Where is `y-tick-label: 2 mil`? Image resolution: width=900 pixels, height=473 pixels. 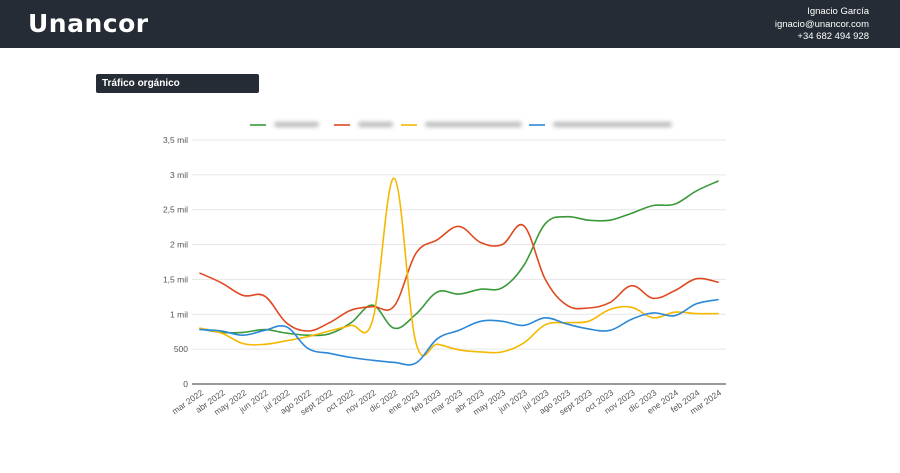
y-tick-label: 2 mil is located at coordinates (179, 245).